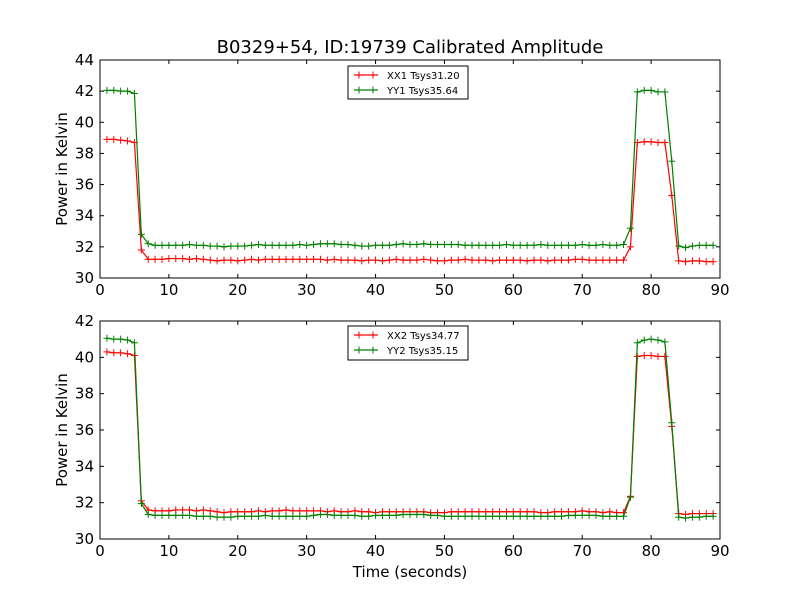 The height and width of the screenshot is (600, 800). What do you see at coordinates (422, 91) in the screenshot?
I see `legend-label: YY1 Tsys35.64` at bounding box center [422, 91].